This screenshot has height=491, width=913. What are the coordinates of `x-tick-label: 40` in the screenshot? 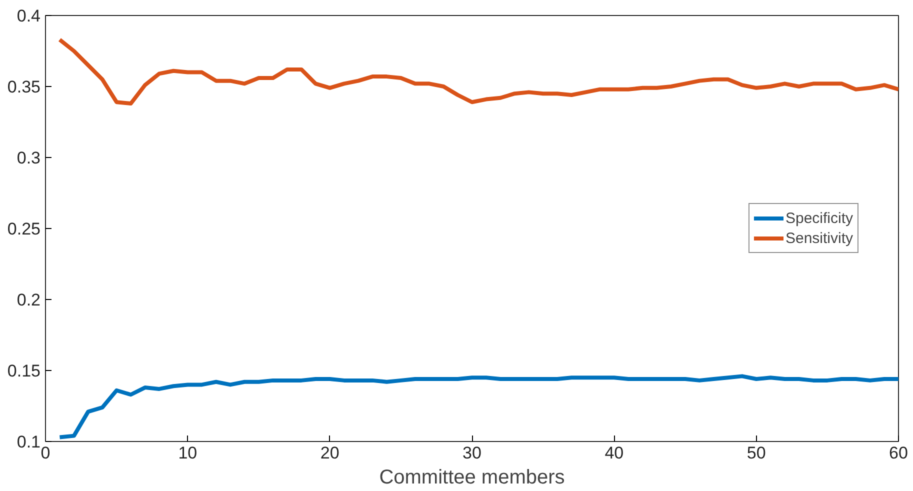 It's located at (614, 453).